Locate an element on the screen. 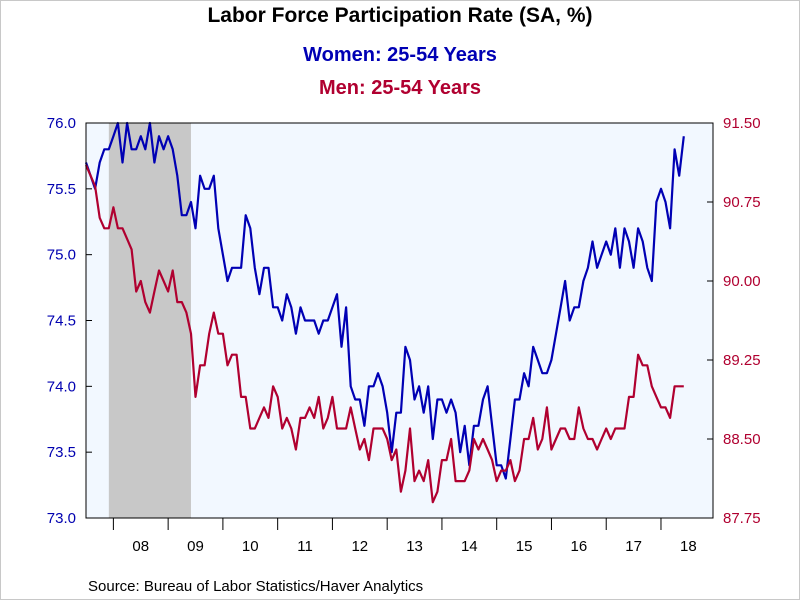 Image resolution: width=800 pixels, height=600 pixels. chart-title: Labor Force Participation Rate (SA, %) is located at coordinates (400, 15).